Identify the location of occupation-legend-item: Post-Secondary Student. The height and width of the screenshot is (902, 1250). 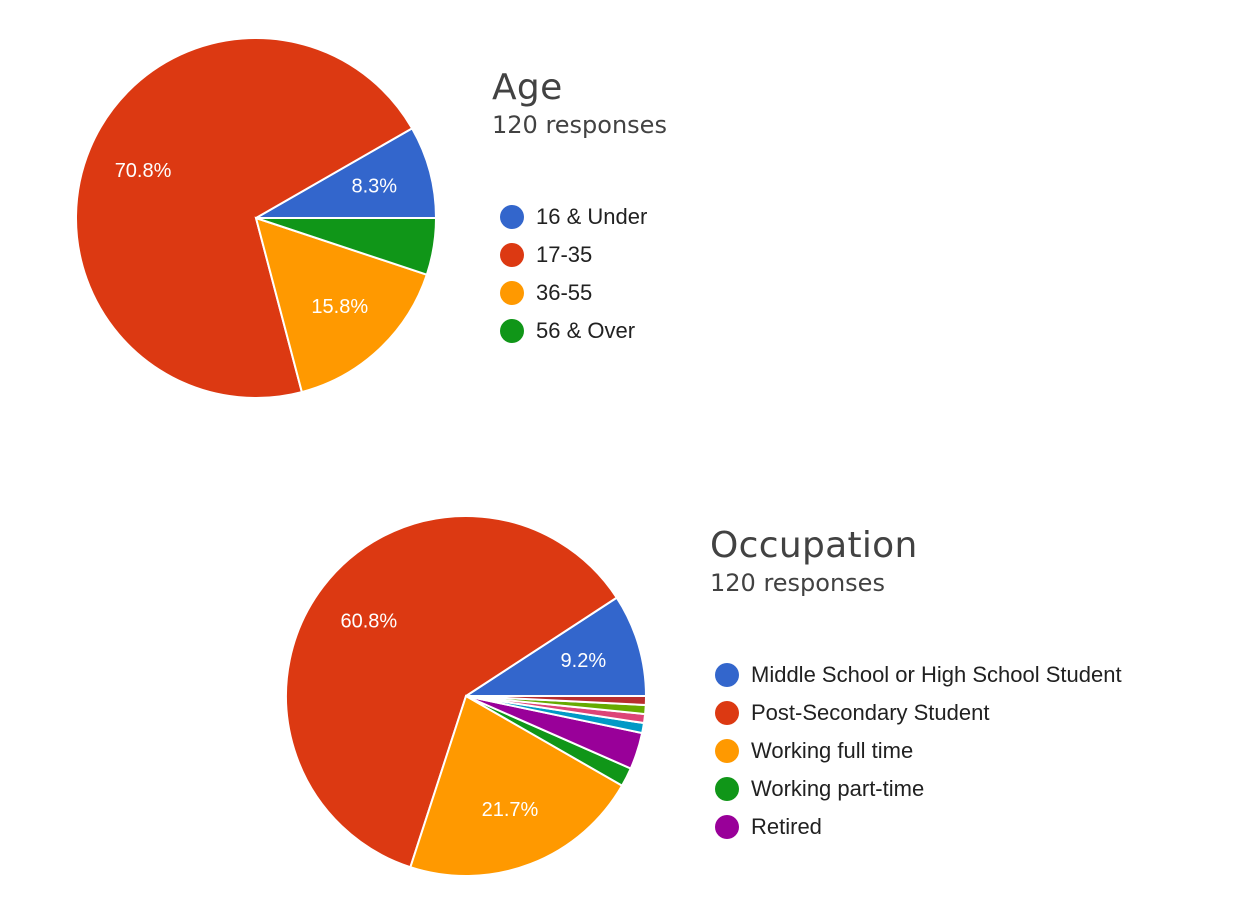
(918, 713).